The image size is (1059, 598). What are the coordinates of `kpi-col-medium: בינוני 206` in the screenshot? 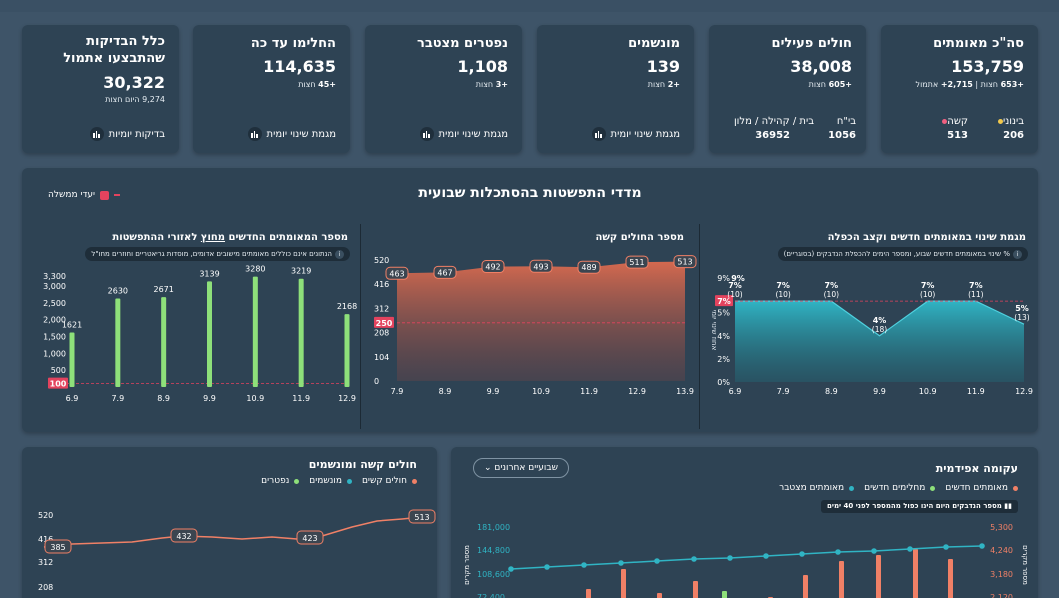 It's located at (1010, 128).